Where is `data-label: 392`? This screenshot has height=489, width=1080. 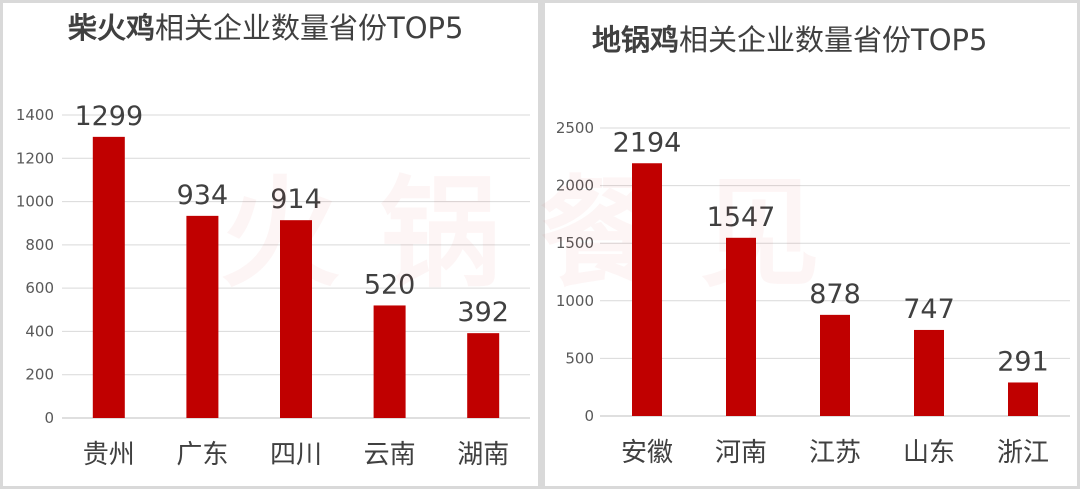
data-label: 392 is located at coordinates (483, 312).